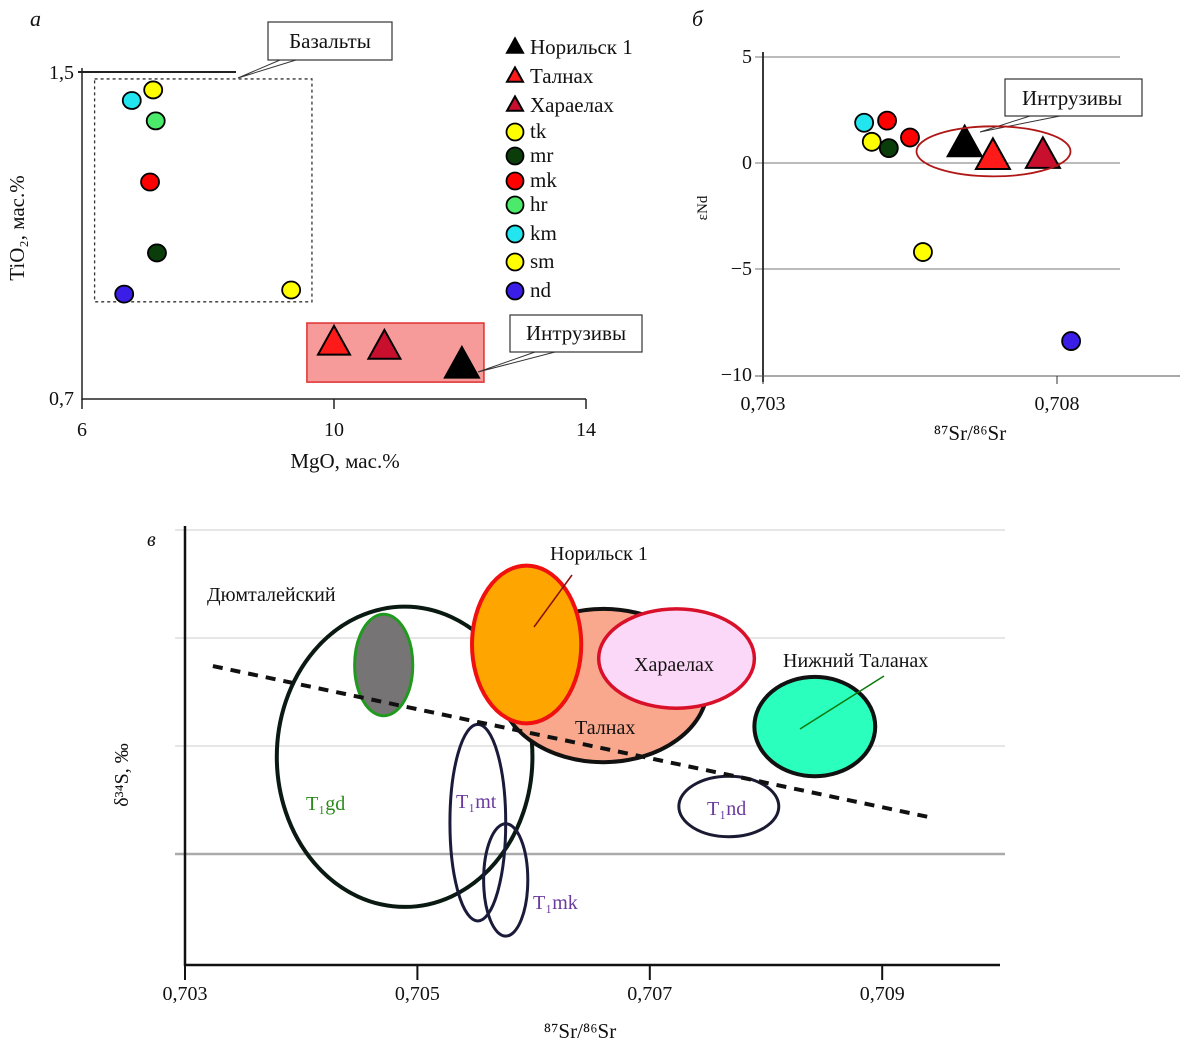  What do you see at coordinates (538, 131) in the screenshot?
I see `legend-label: tk` at bounding box center [538, 131].